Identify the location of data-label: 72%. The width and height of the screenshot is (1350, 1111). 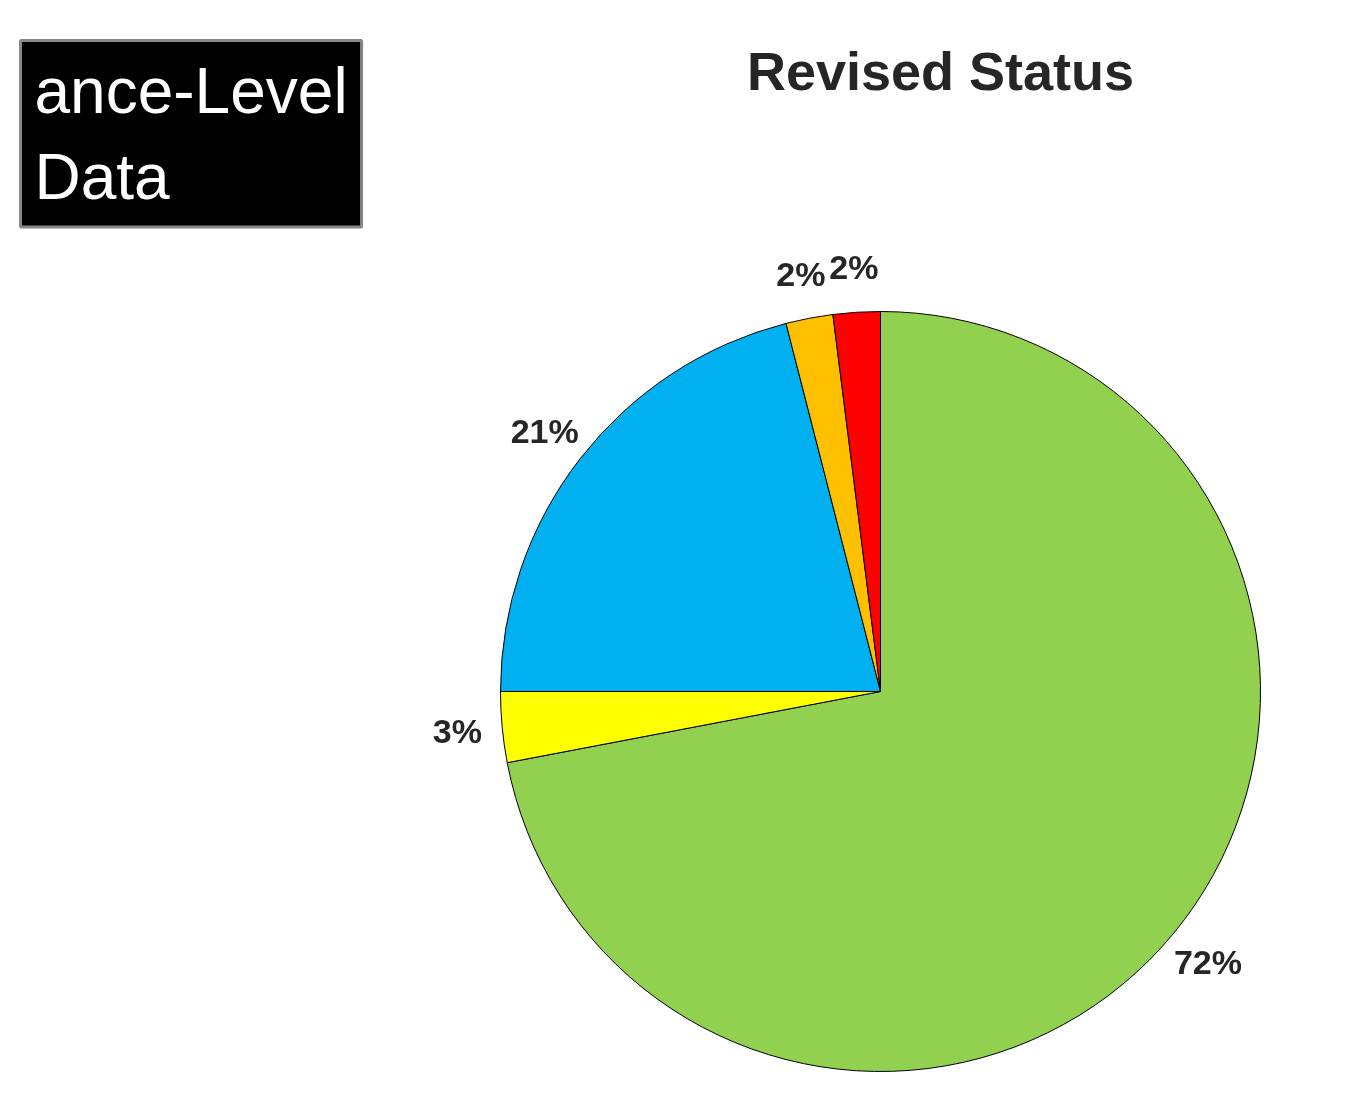
(1208, 962).